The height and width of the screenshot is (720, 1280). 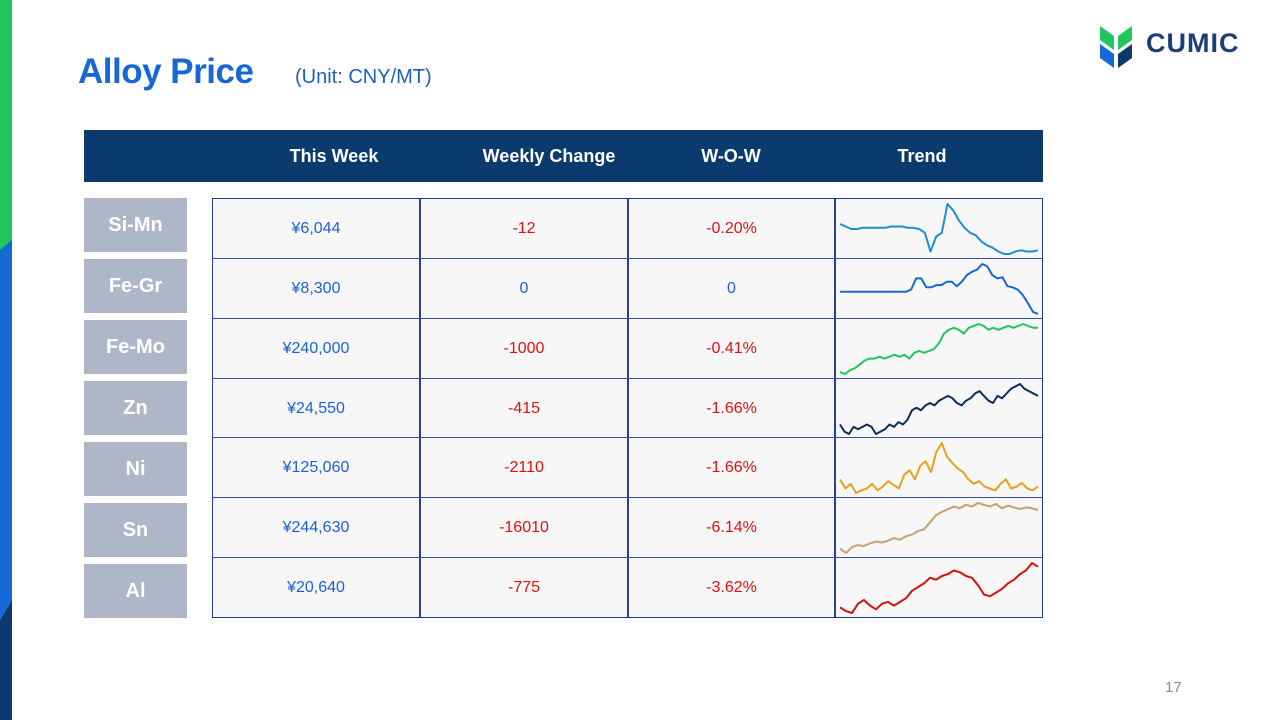 What do you see at coordinates (135, 530) in the screenshot?
I see `row-label-sn: Sn` at bounding box center [135, 530].